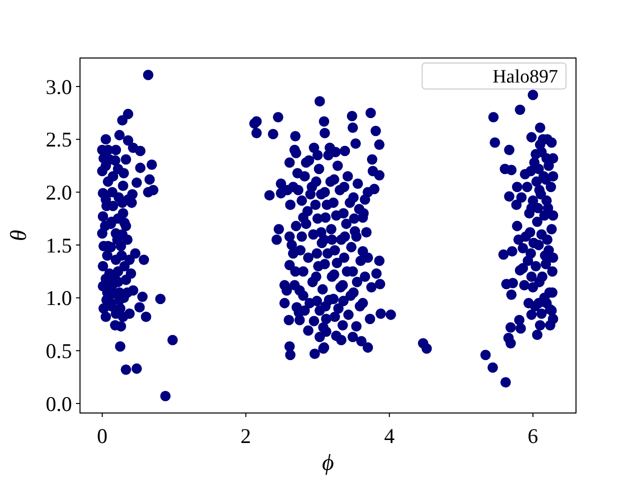 This screenshot has height=480, width=640. I want to click on series-label: Halo897, so click(525, 77).